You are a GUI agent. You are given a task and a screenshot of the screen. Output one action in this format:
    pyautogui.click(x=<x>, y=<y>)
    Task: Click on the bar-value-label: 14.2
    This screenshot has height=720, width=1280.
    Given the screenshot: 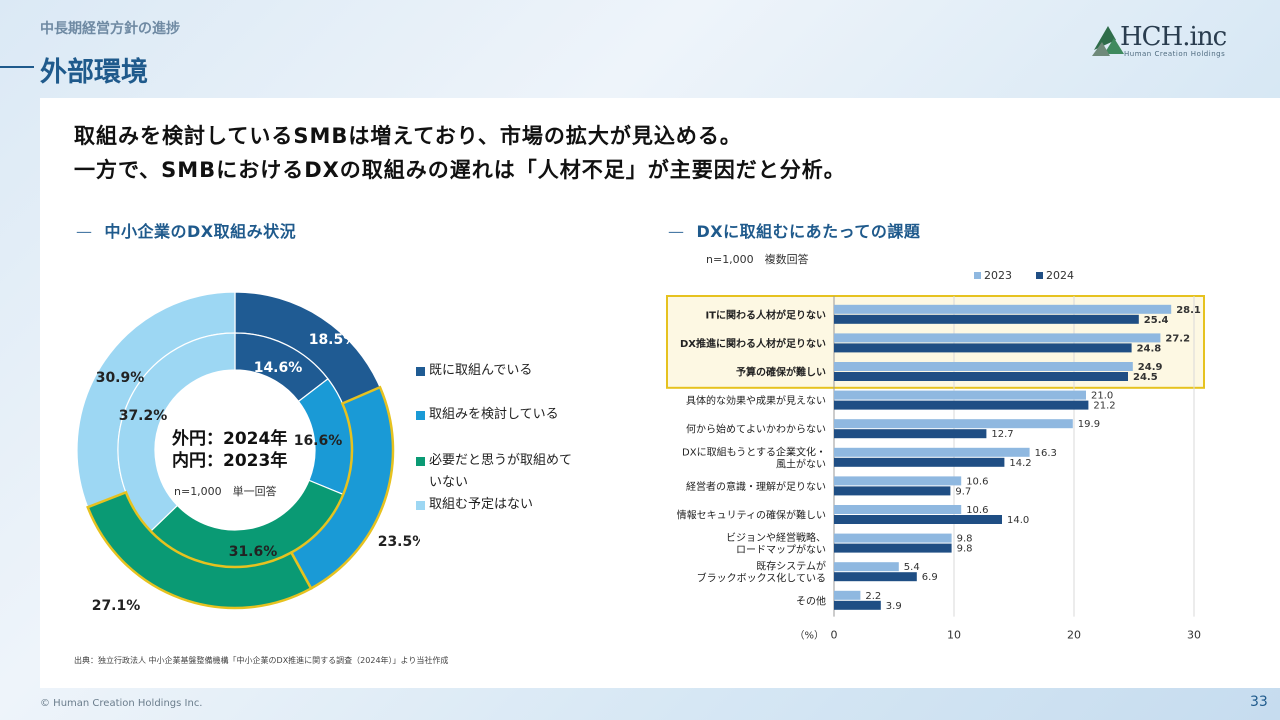 What is the action you would take?
    pyautogui.click(x=1020, y=463)
    